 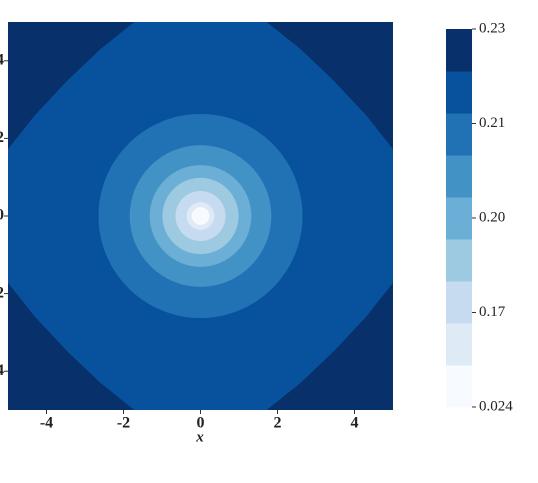 What do you see at coordinates (492, 28) in the screenshot?
I see `colorbar-tick-label: 0.23` at bounding box center [492, 28].